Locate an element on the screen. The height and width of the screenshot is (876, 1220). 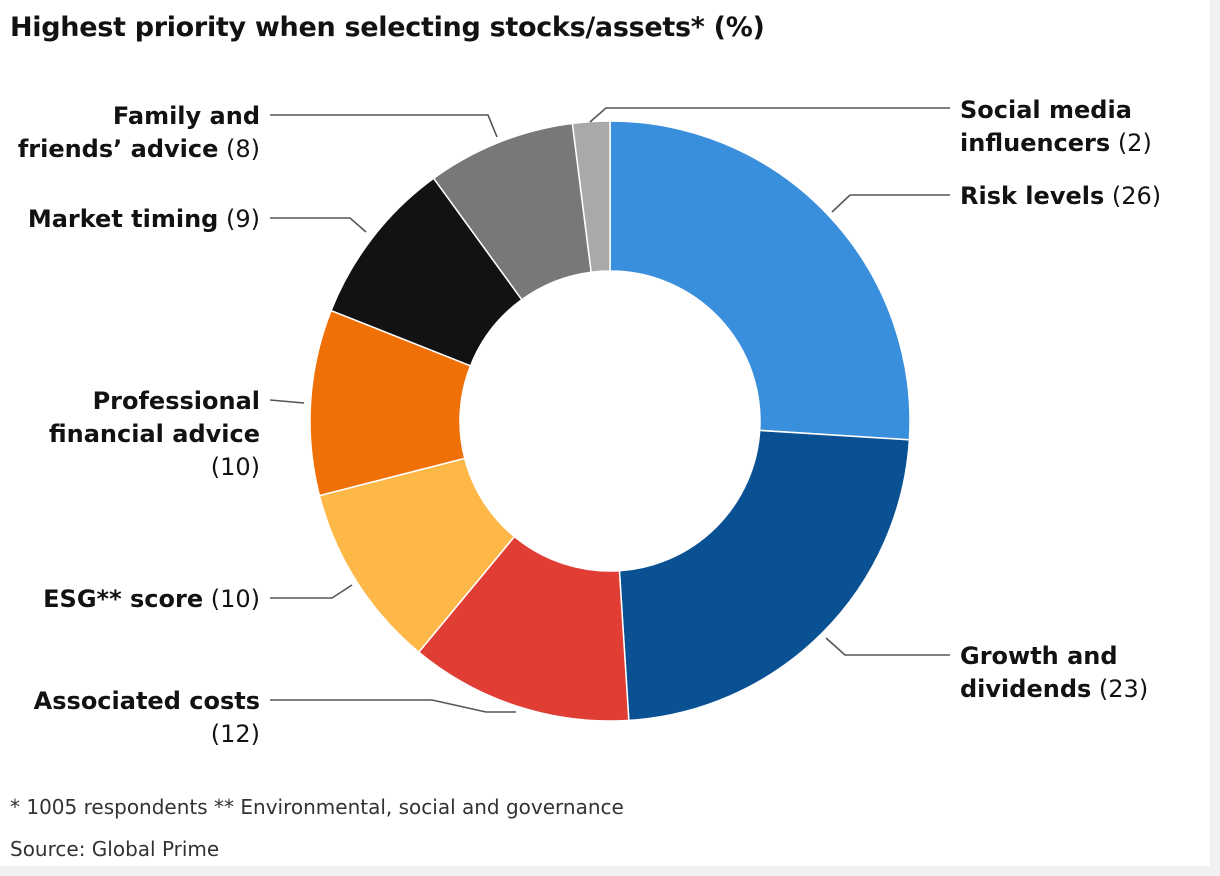
leader-line-professional is located at coordinates (287, 401).